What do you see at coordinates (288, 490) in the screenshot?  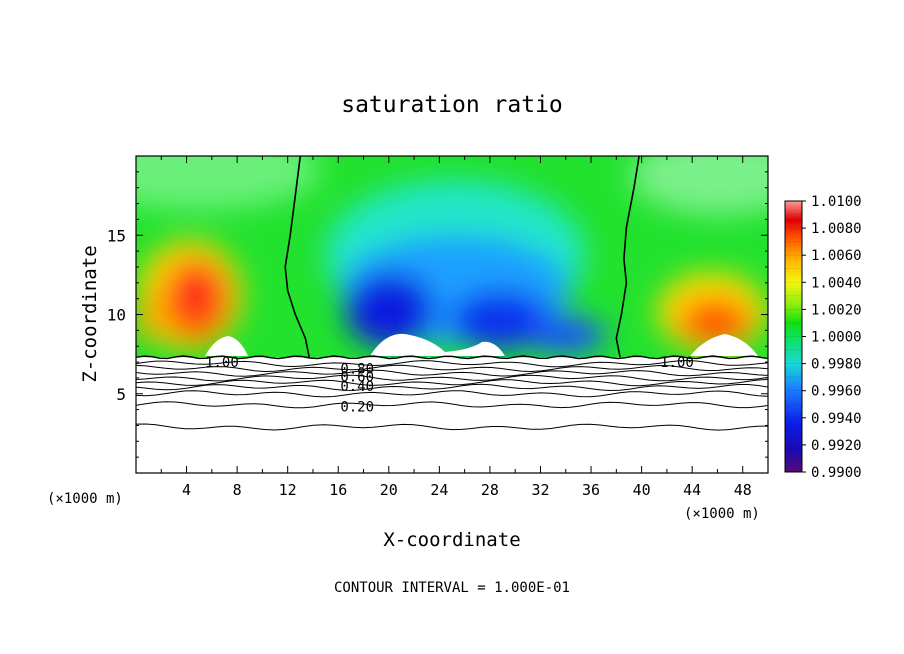 I see `x-tick-label: 12` at bounding box center [288, 490].